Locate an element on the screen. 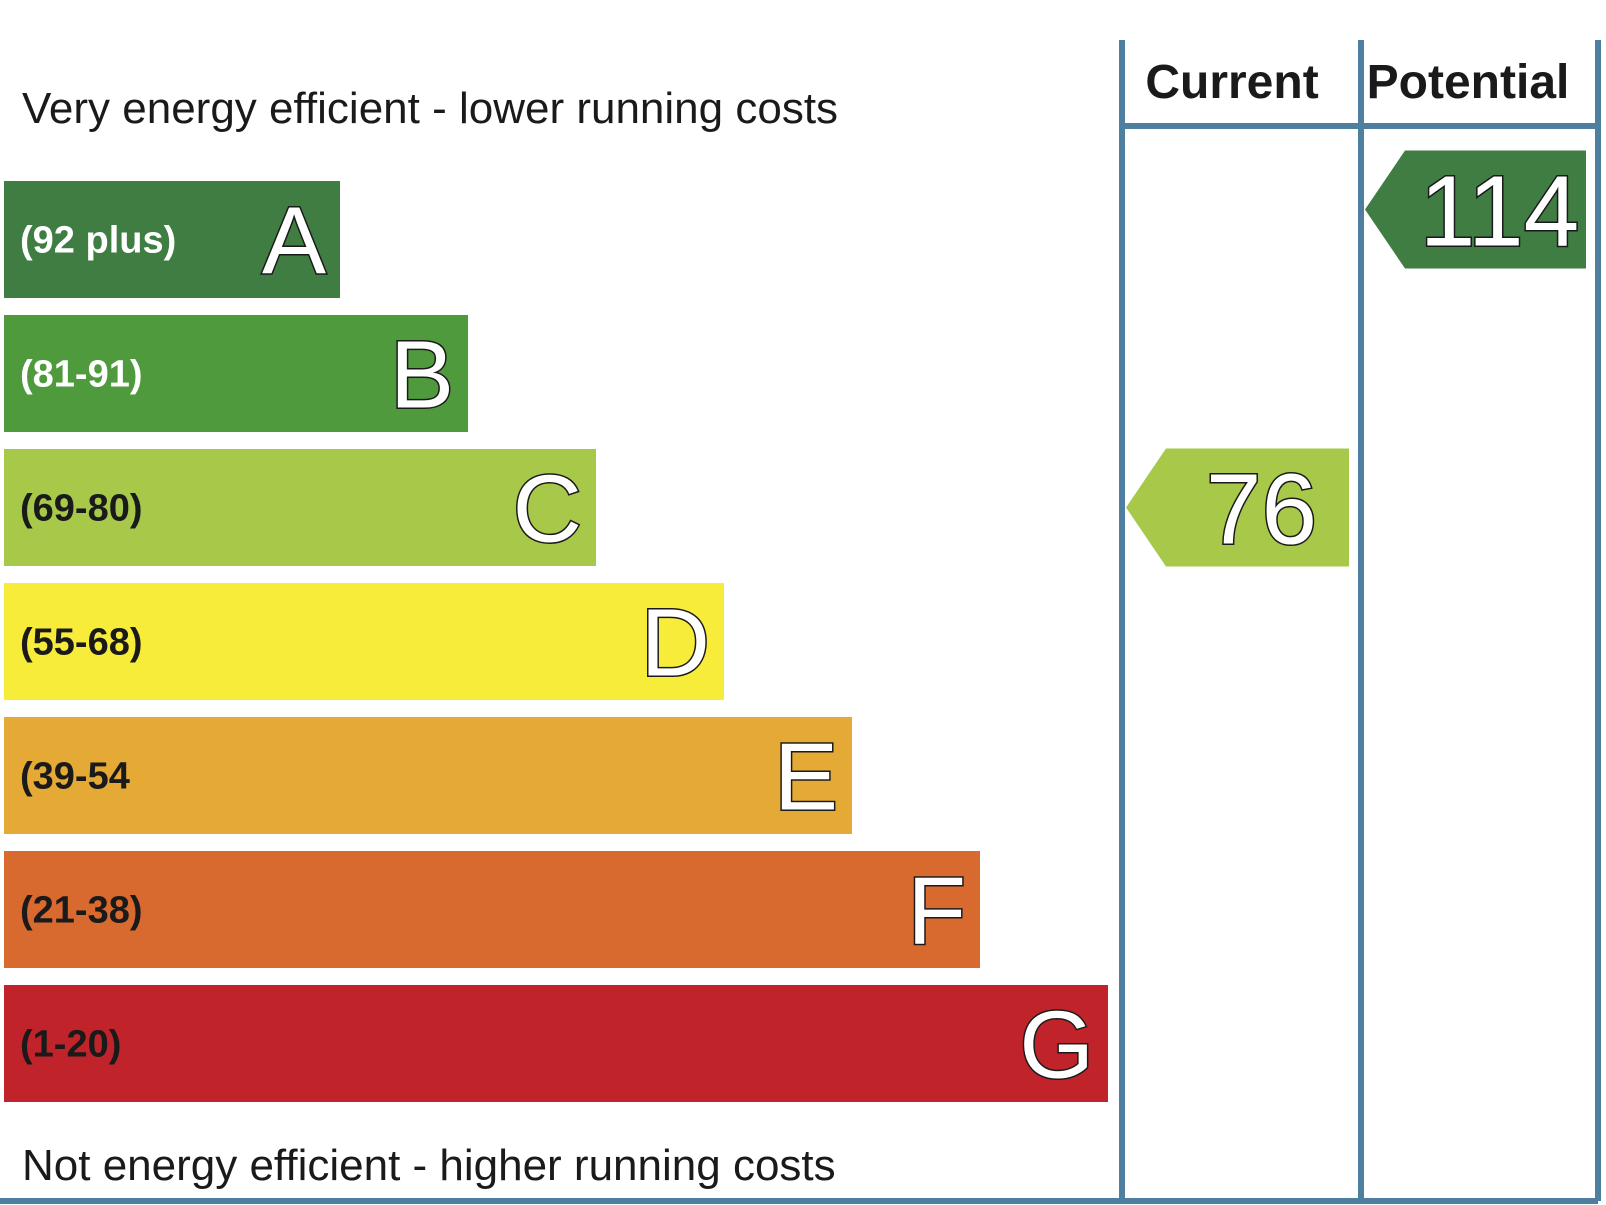  band-letter: E is located at coordinates (806, 777).